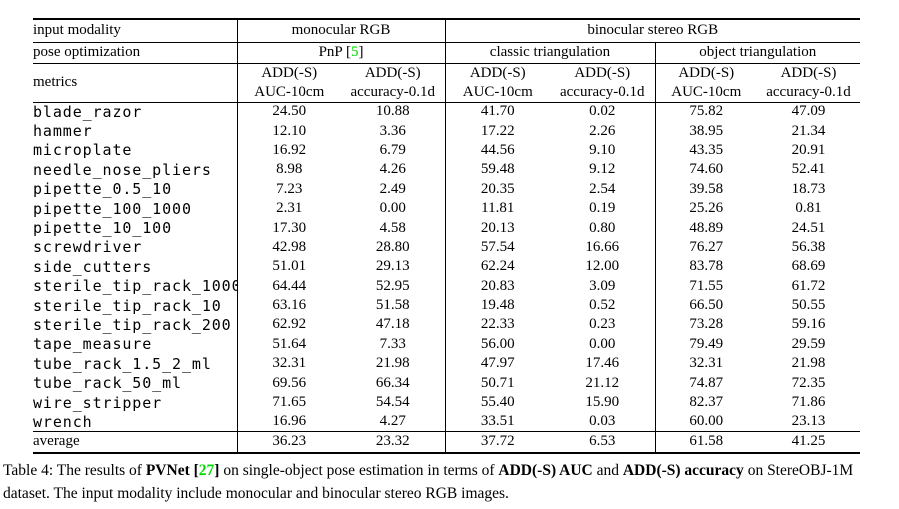 Image resolution: width=899 pixels, height=509 pixels. What do you see at coordinates (808, 442) in the screenshot?
I see `value-cell: 41.25` at bounding box center [808, 442].